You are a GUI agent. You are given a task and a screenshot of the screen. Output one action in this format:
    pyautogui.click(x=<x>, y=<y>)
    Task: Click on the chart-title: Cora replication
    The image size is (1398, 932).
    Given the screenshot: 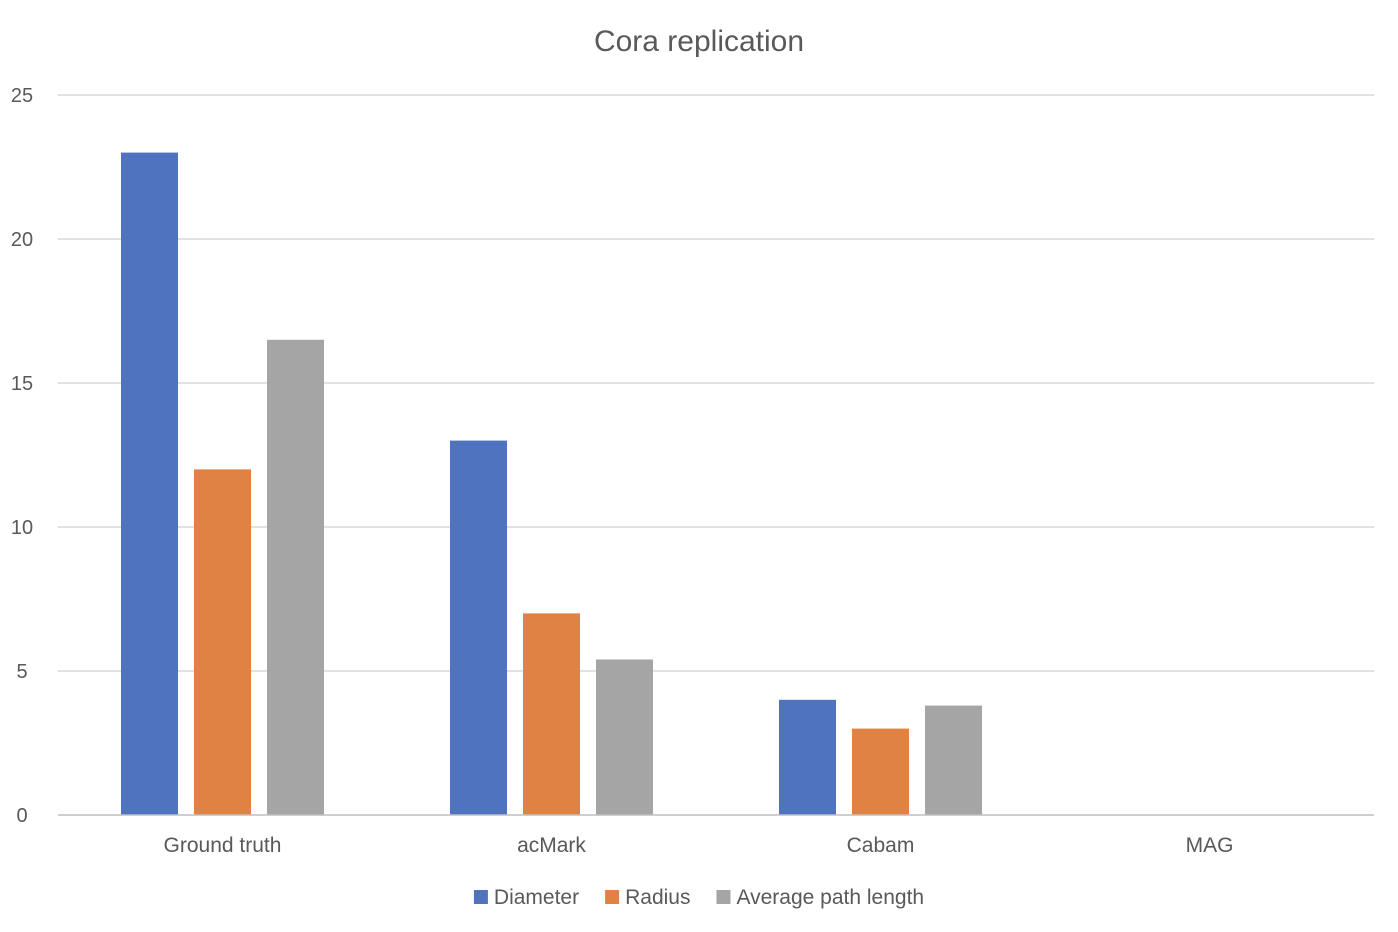 What is the action you would take?
    pyautogui.click(x=699, y=41)
    